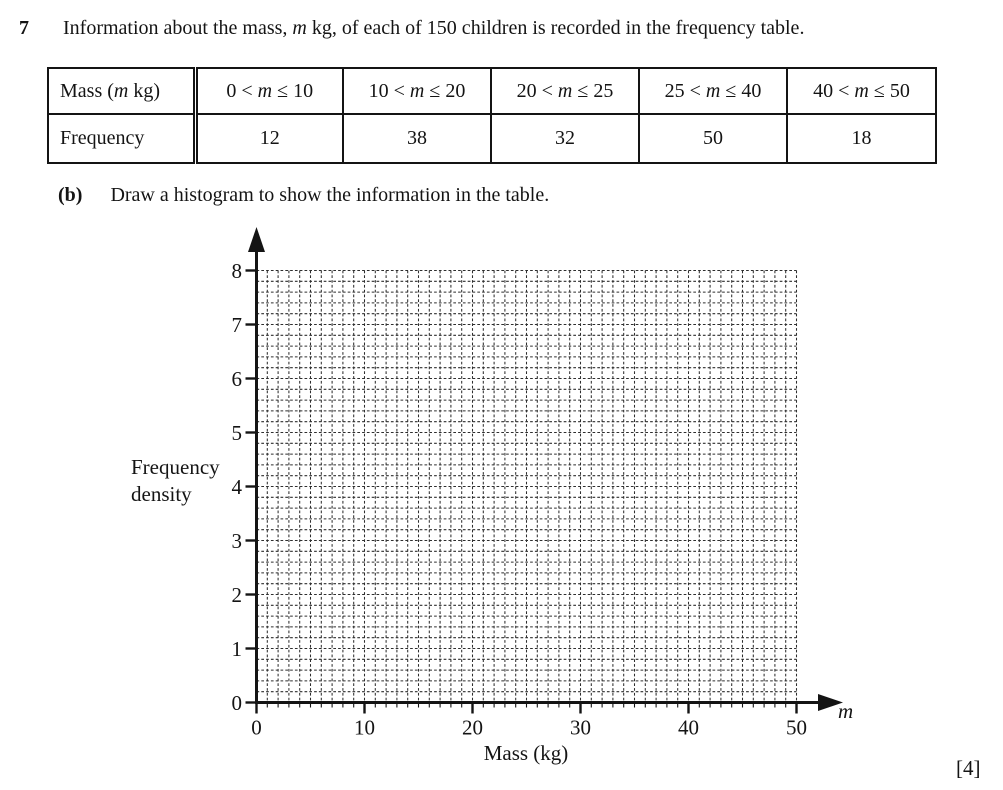 The image size is (1003, 790). Describe the element at coordinates (472, 728) in the screenshot. I see `x-tick-label: 20` at that location.